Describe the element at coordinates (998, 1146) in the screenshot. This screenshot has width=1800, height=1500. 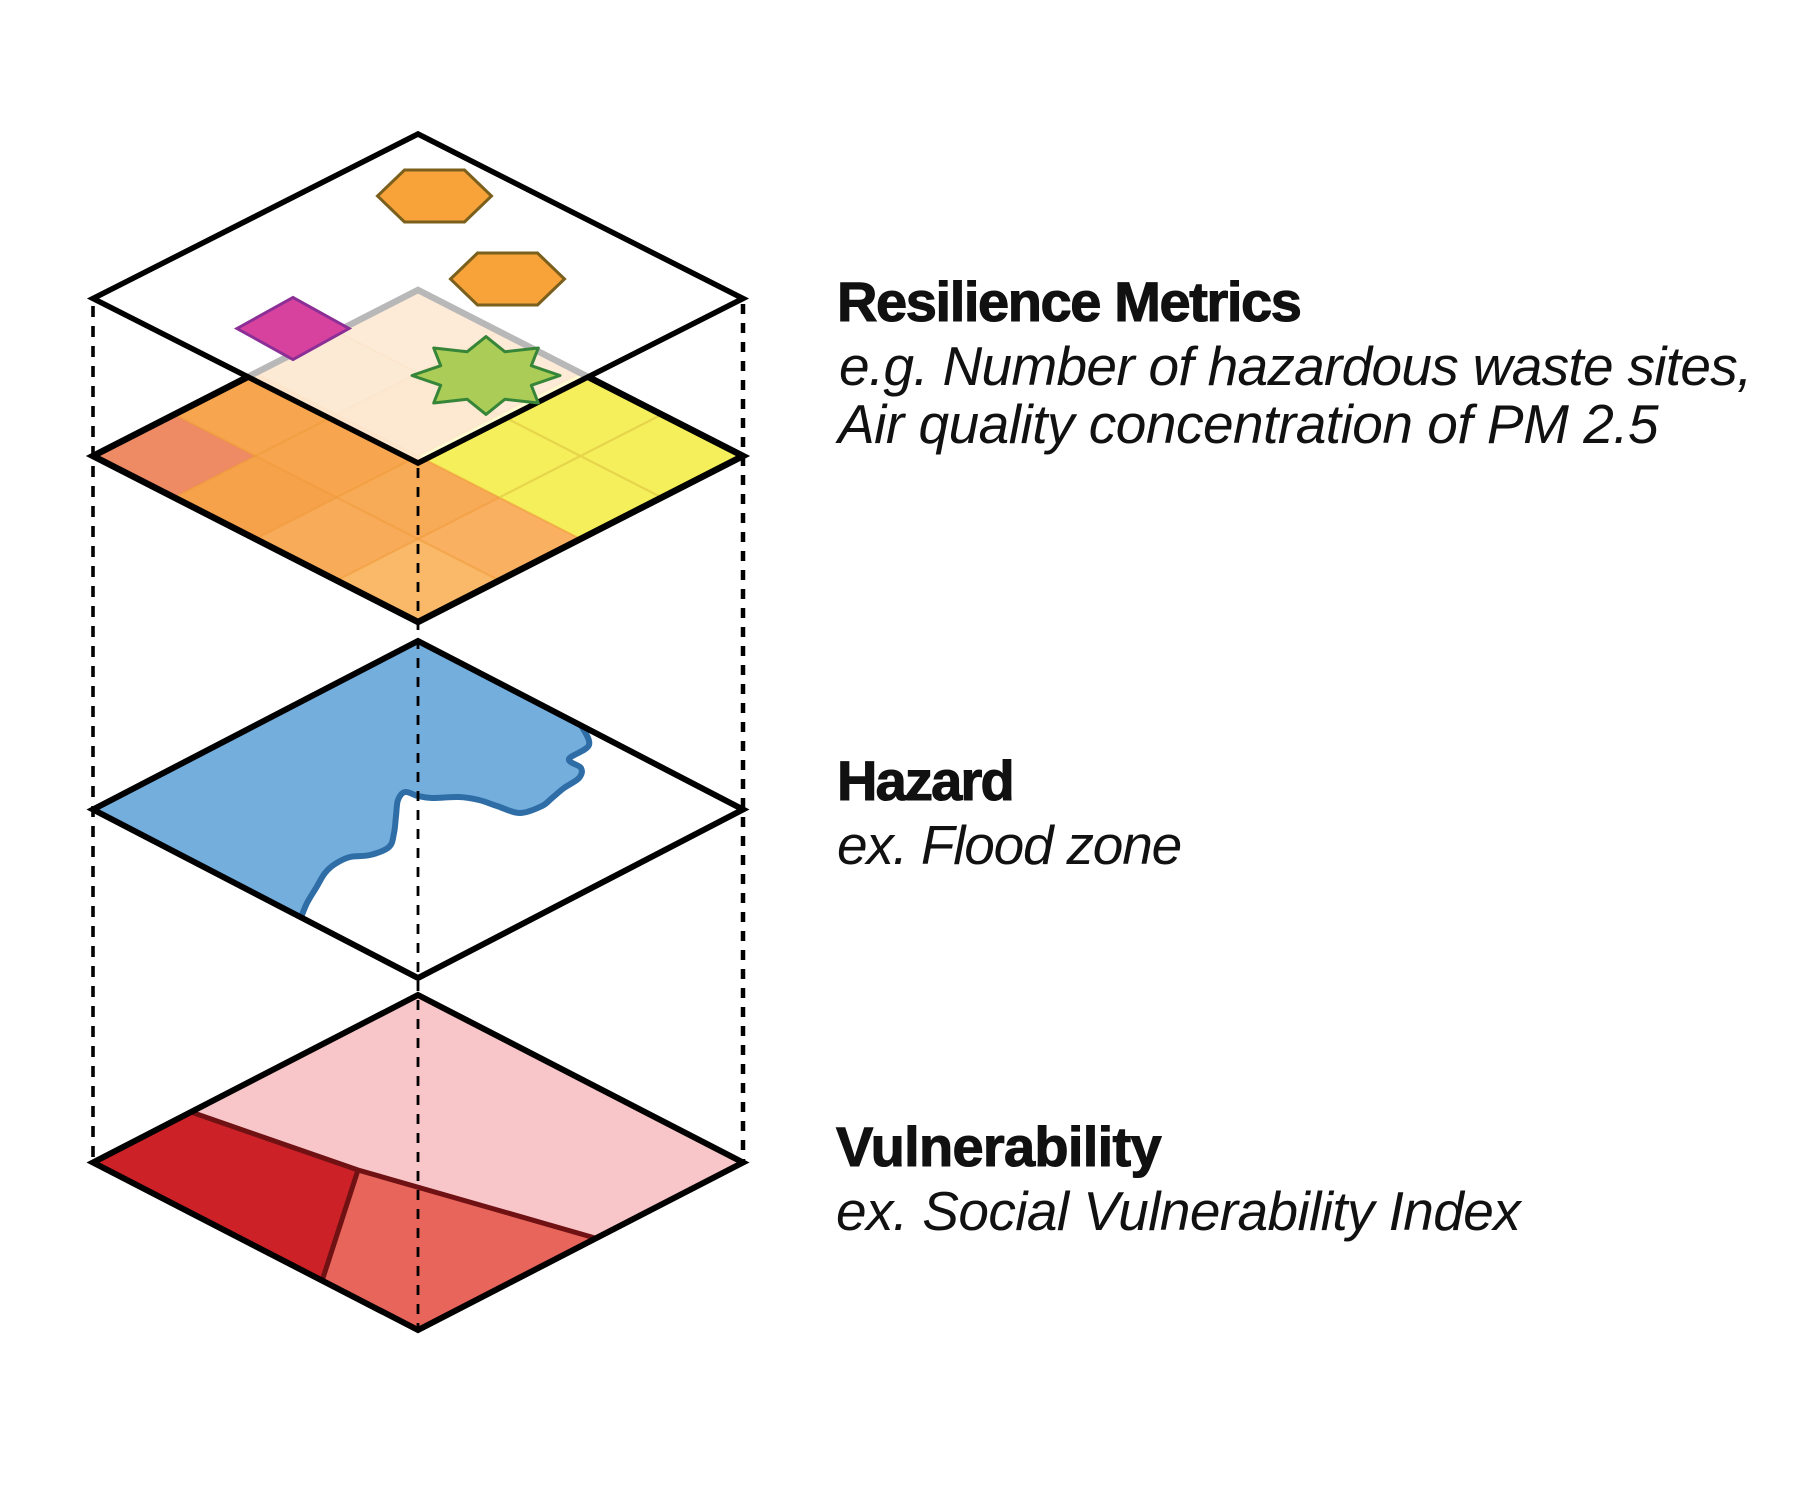
I see `svg-text: Vulnerability` at that location.